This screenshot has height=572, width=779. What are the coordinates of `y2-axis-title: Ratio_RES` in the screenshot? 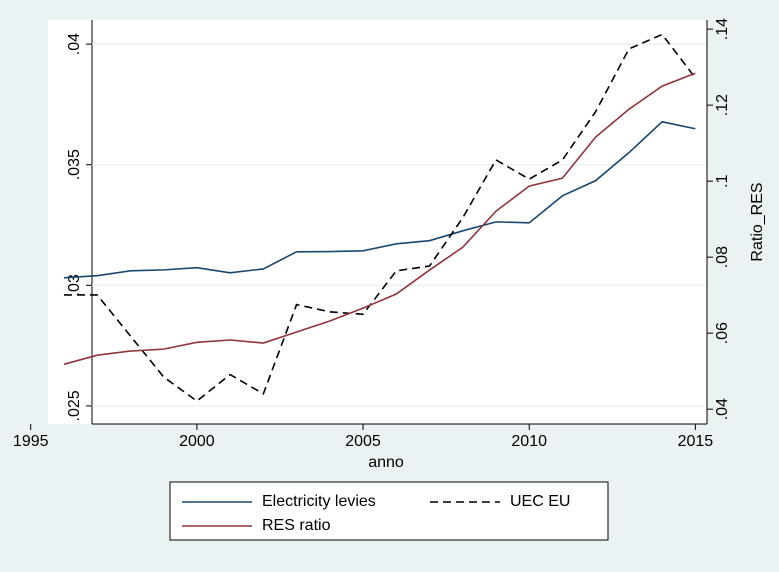 It's located at (757, 221).